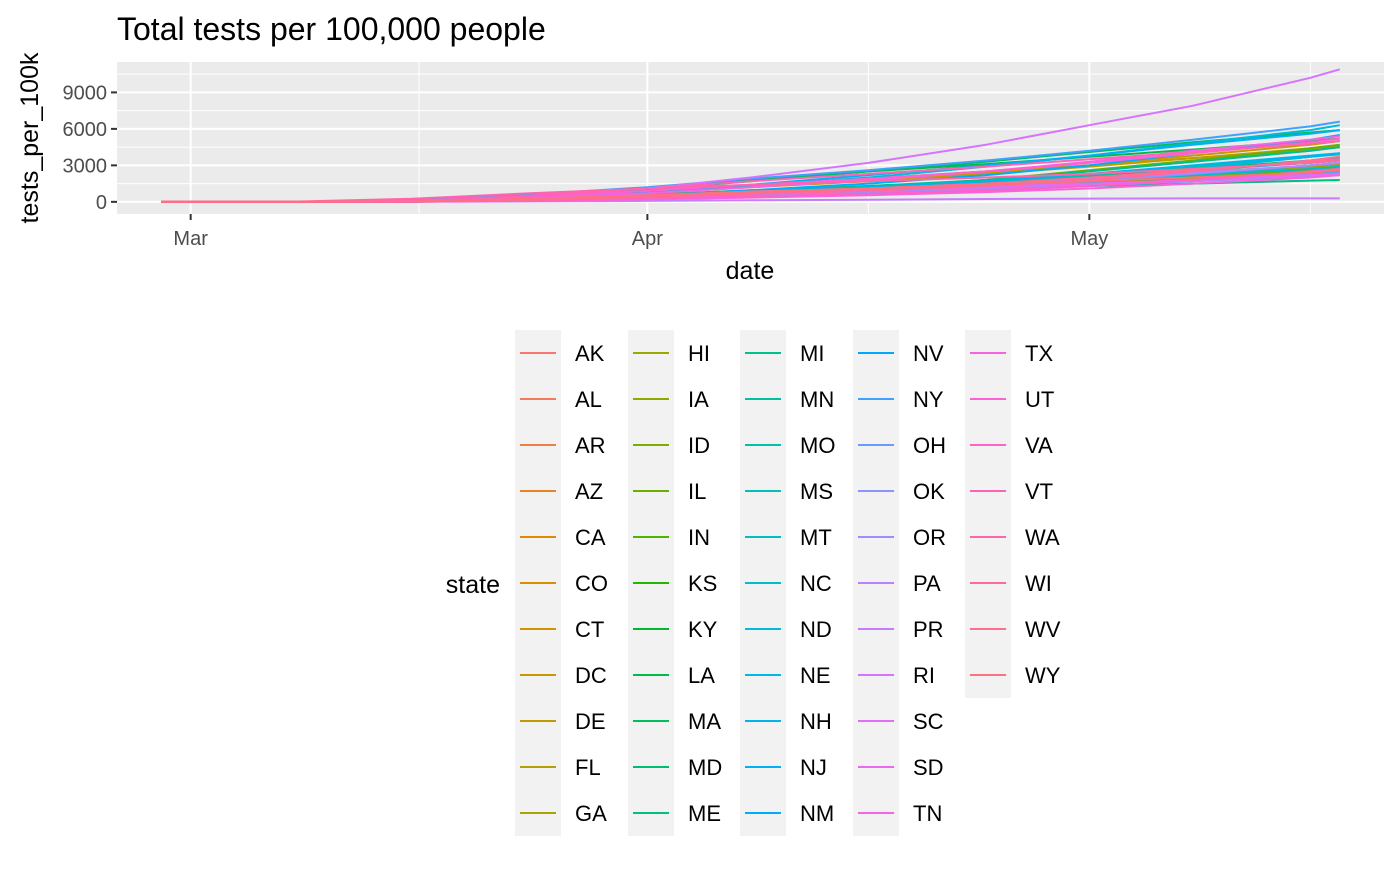 The height and width of the screenshot is (871, 1400). What do you see at coordinates (928, 399) in the screenshot?
I see `legend-label: NY` at bounding box center [928, 399].